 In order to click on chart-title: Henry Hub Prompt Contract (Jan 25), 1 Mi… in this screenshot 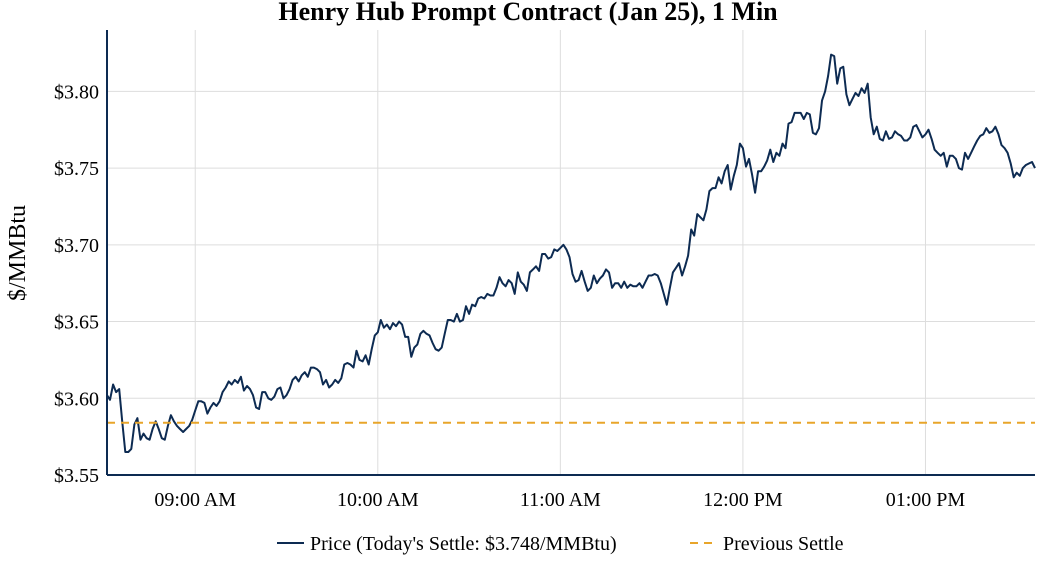, I will do `click(528, 13)`.